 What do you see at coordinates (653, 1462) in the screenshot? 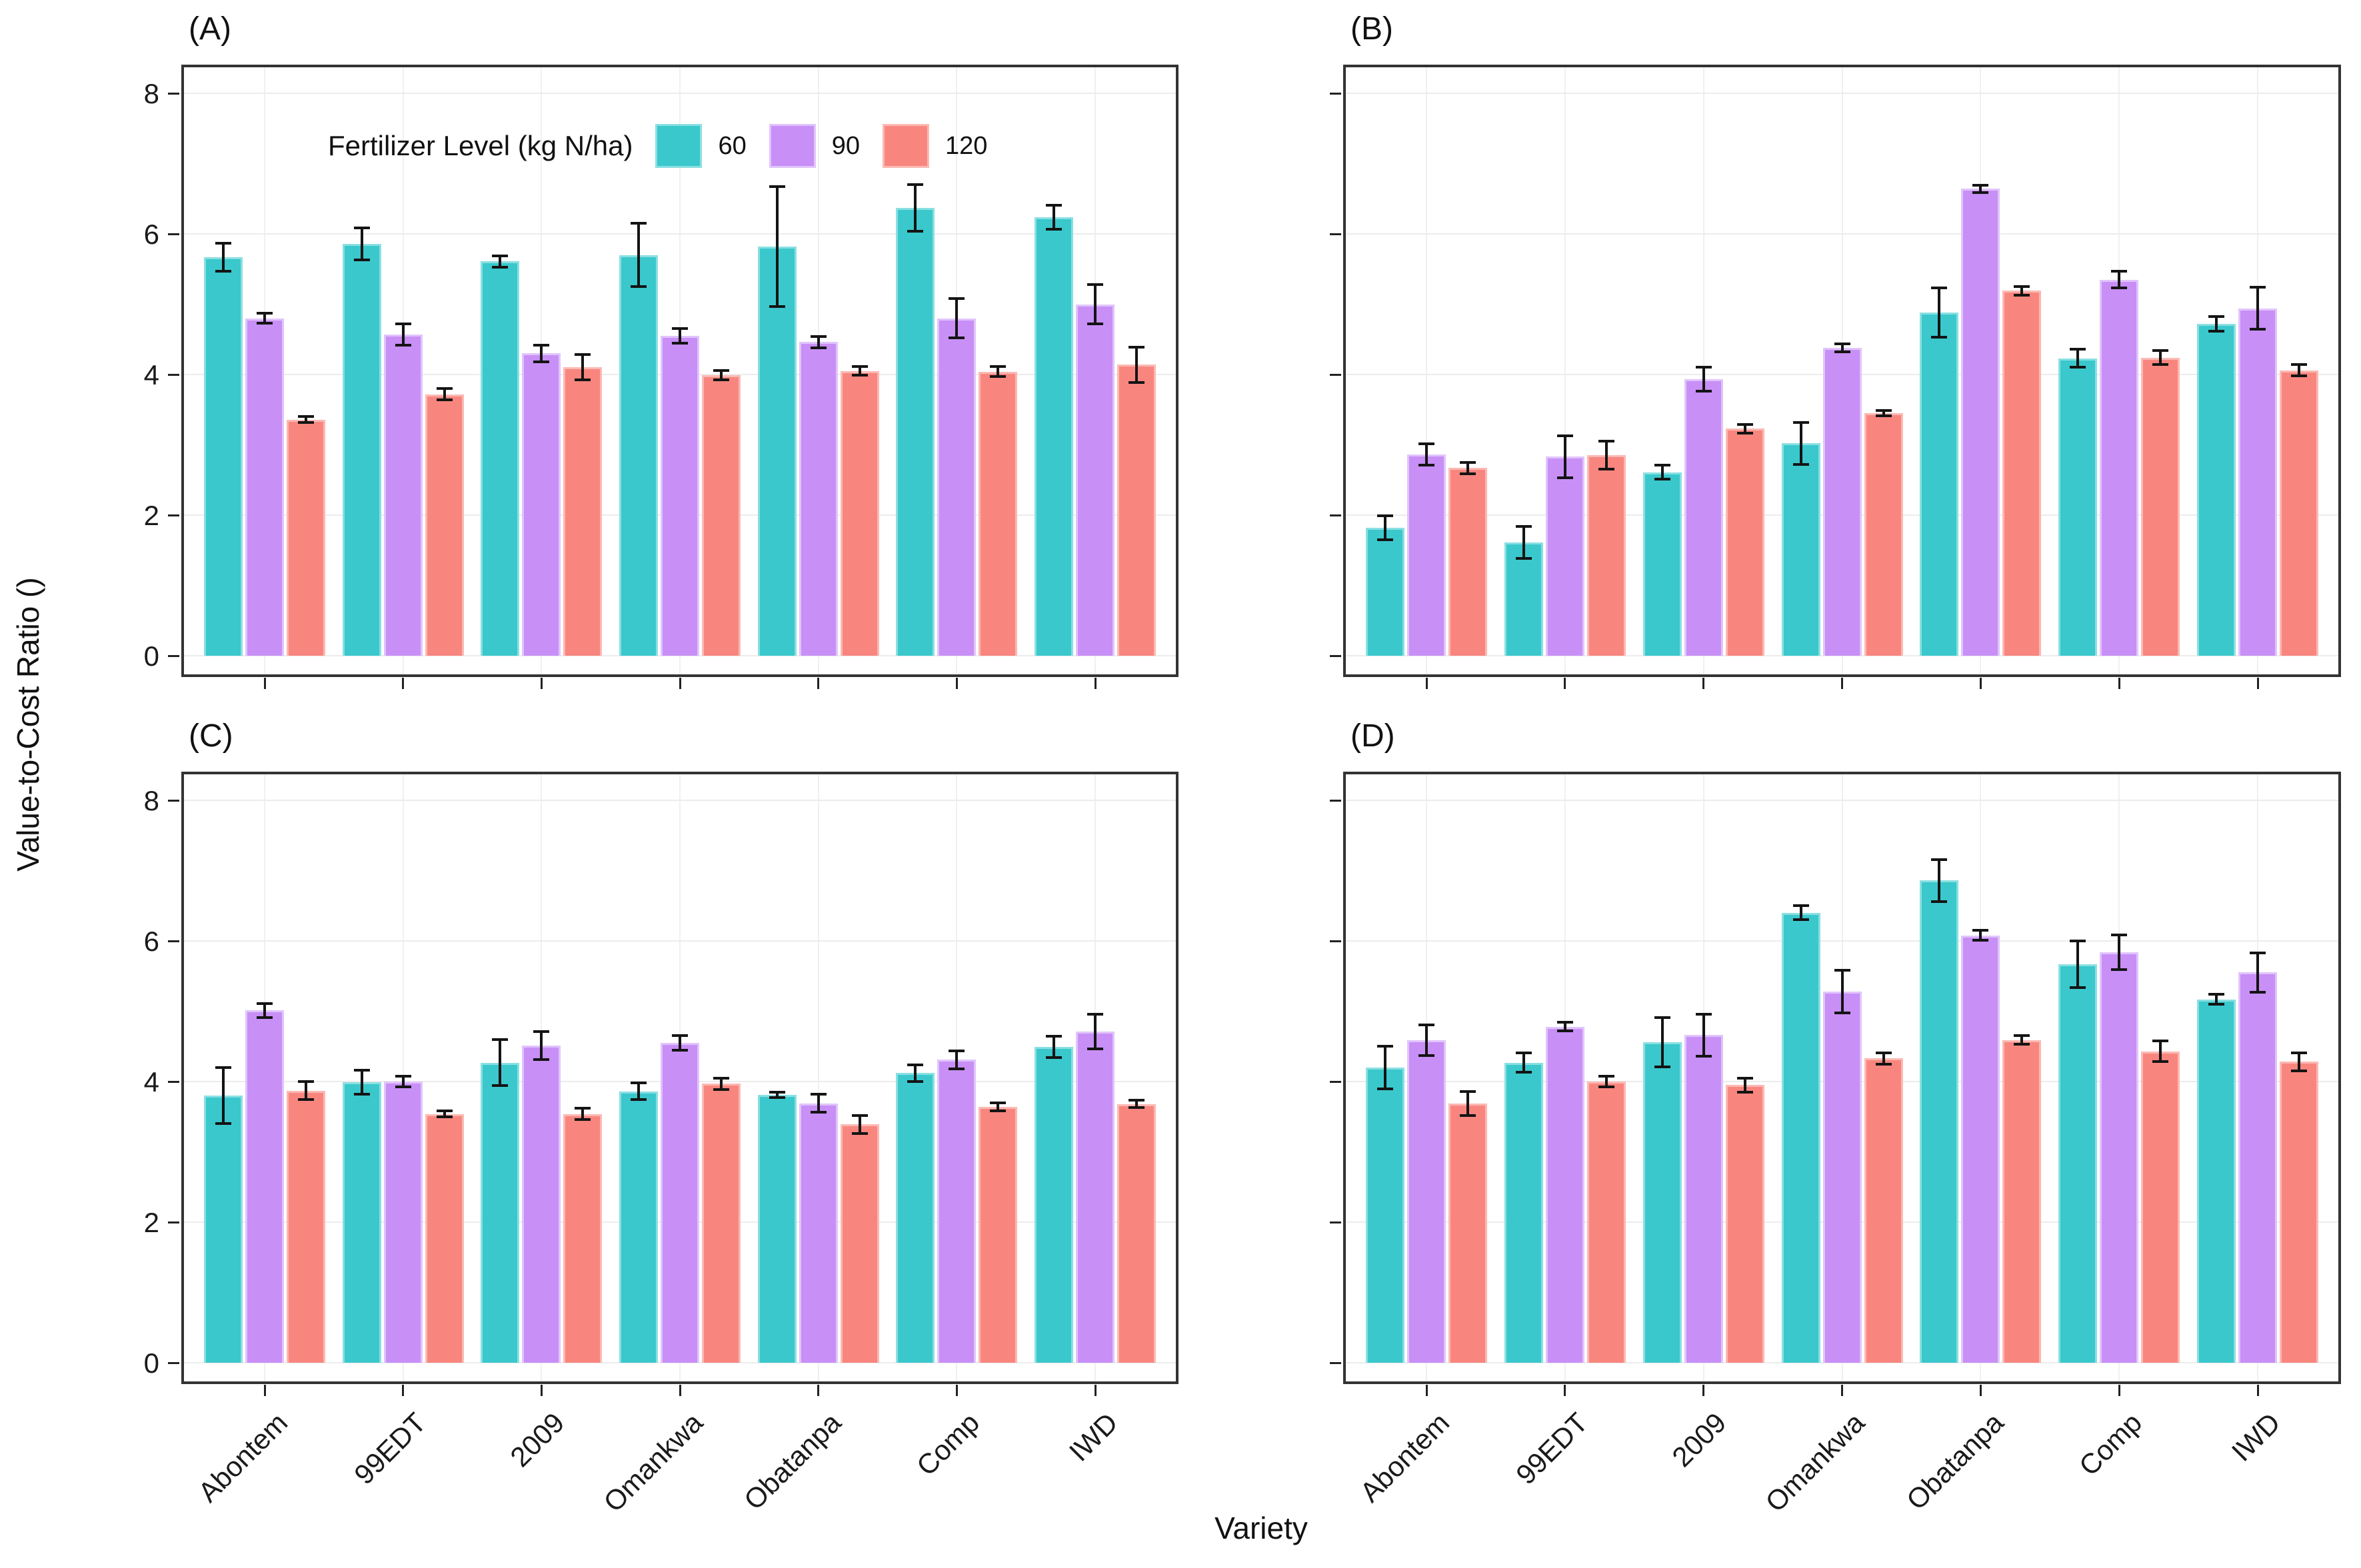
I see `x-category-label: Omankwa` at bounding box center [653, 1462].